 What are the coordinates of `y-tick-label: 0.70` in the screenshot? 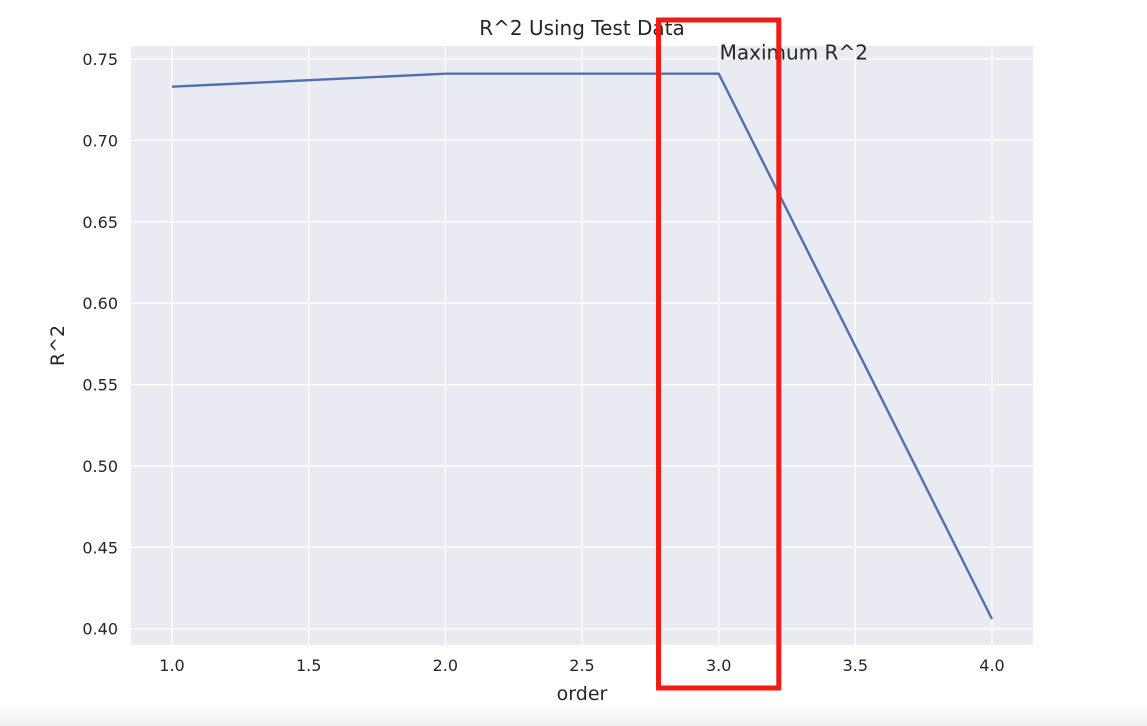 It's located at (100, 140).